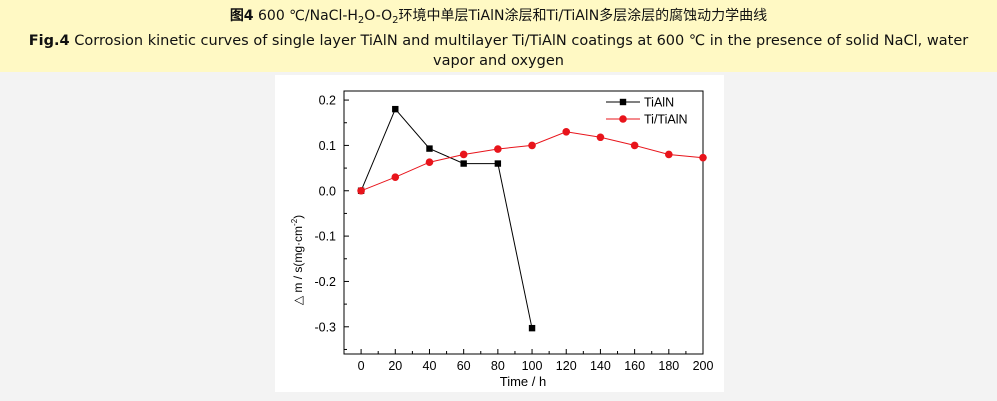  Describe the element at coordinates (325, 237) in the screenshot. I see `y-tick-label: -0.1` at that location.